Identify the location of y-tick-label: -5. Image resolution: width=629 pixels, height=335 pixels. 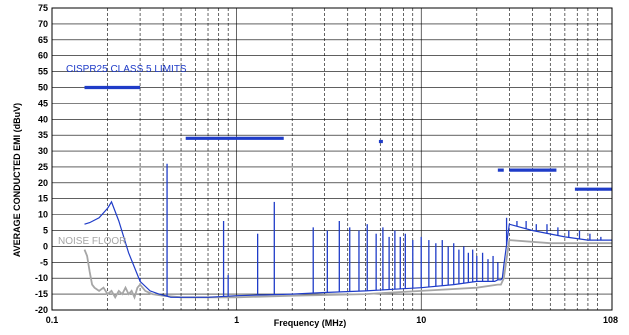
(44, 262).